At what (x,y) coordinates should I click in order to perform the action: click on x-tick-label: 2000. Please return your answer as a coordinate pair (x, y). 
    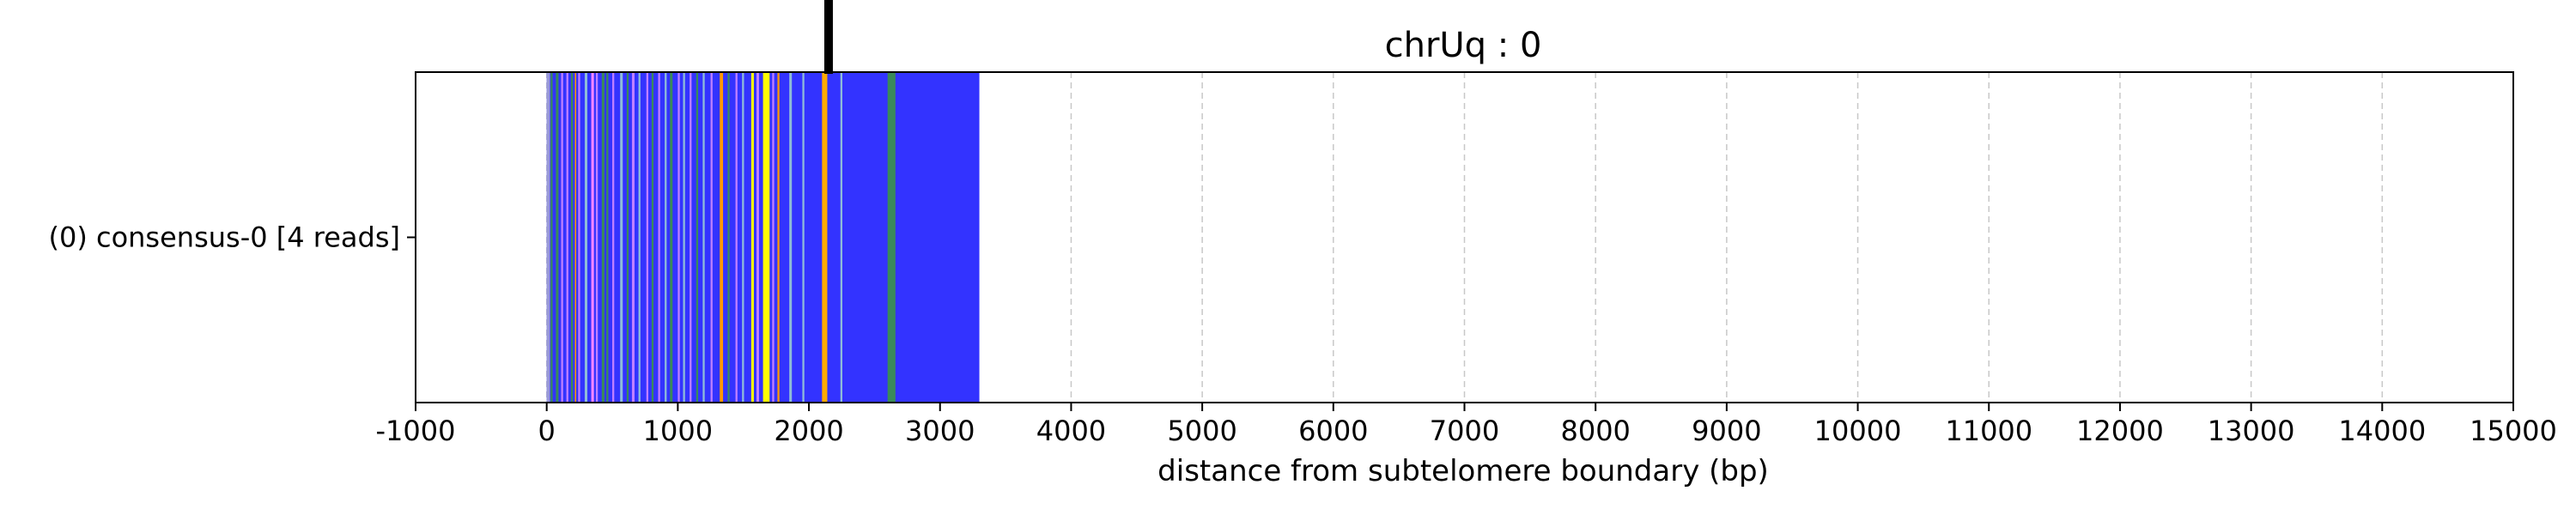
    Looking at the image, I should click on (808, 431).